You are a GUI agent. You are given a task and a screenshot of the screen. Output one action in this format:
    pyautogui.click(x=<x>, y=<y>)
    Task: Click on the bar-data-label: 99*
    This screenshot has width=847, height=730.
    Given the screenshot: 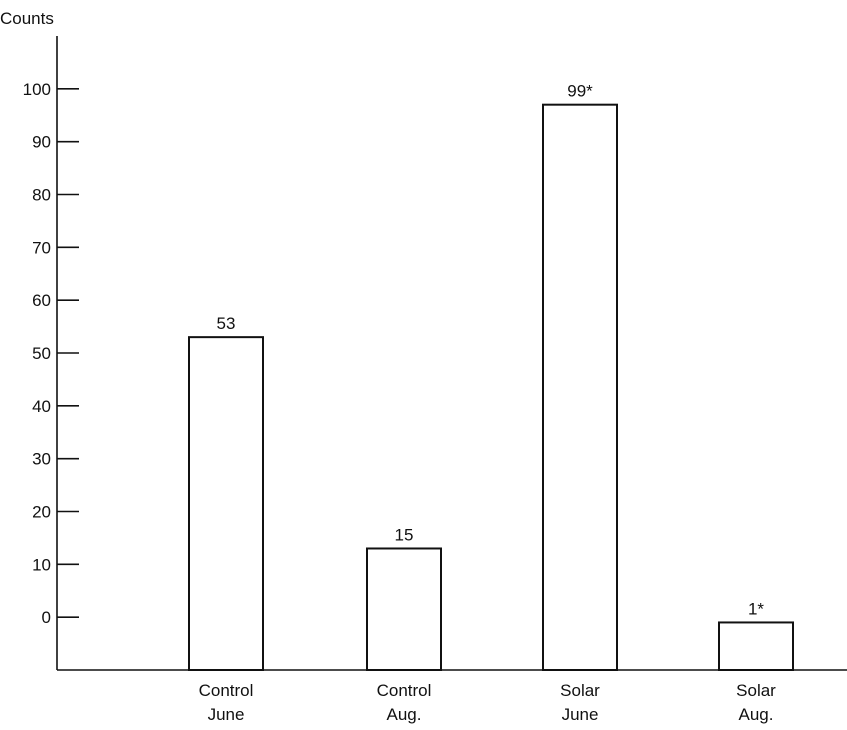 What is the action you would take?
    pyautogui.click(x=580, y=91)
    